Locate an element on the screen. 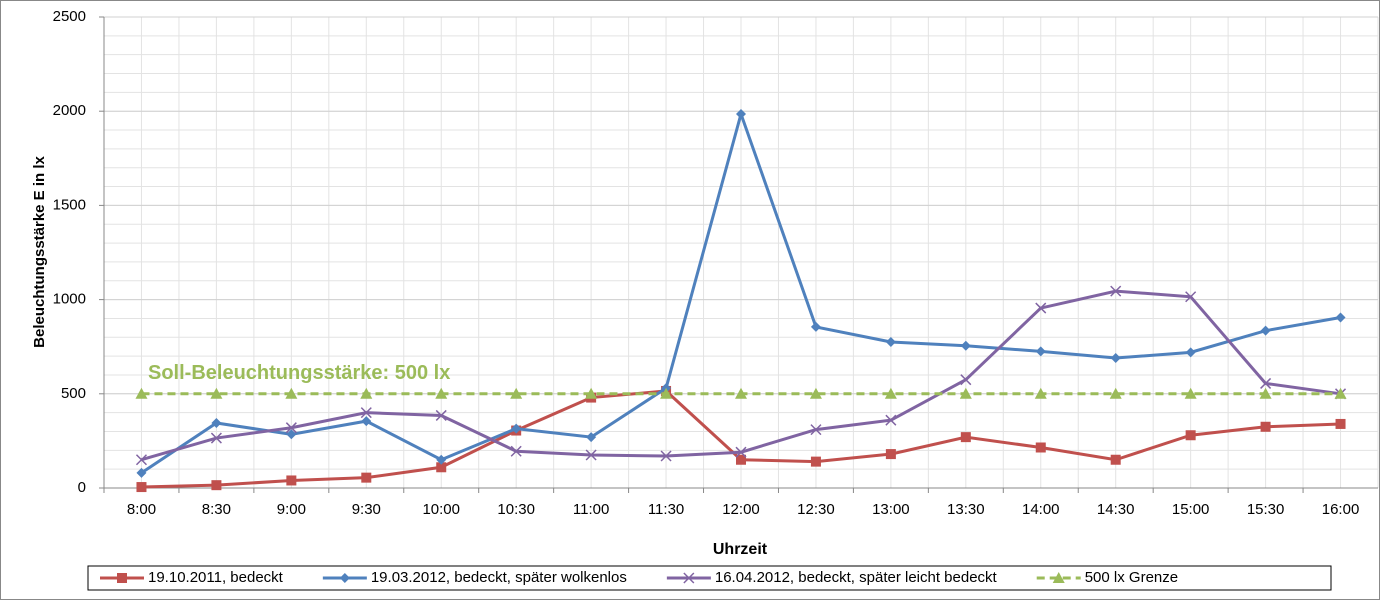 This screenshot has height=600, width=1380. y-tick-label: 0 is located at coordinates (82, 487).